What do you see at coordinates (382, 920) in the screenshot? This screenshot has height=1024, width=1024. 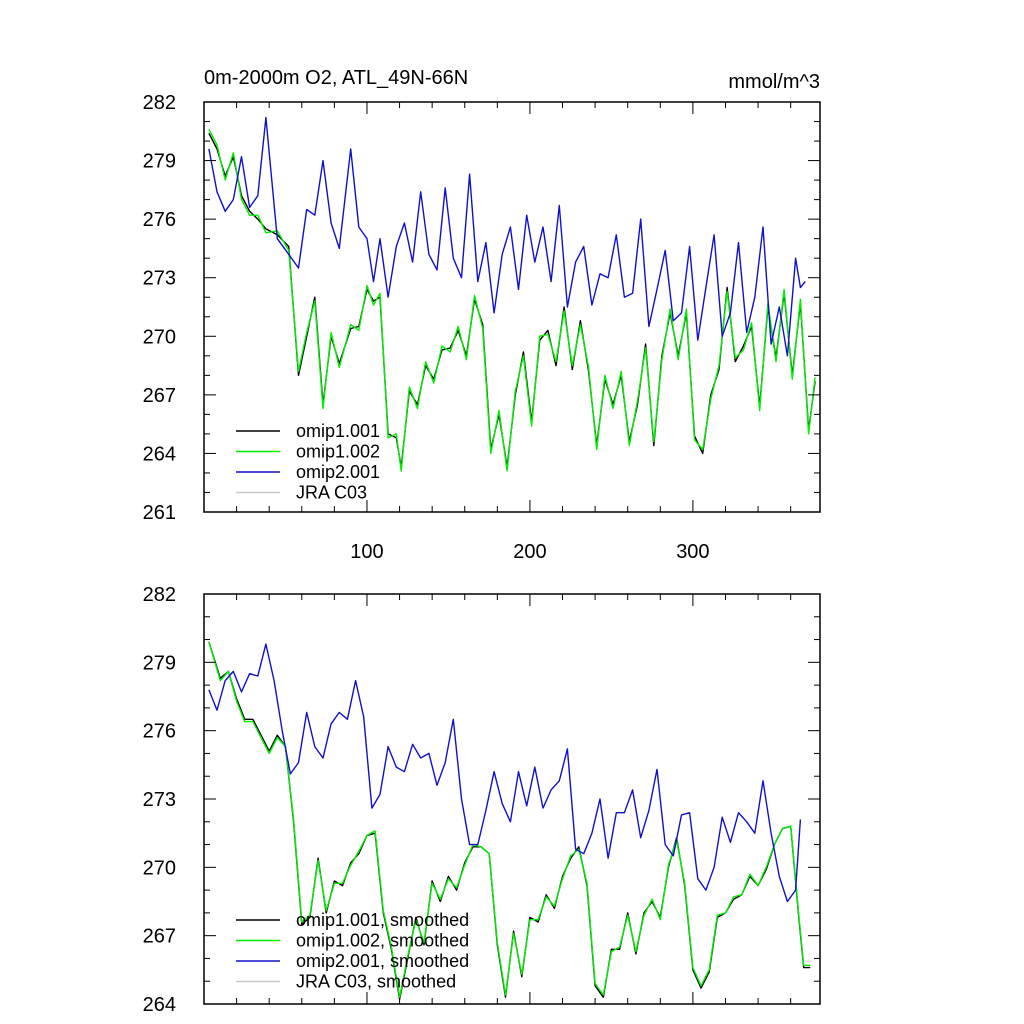 I see `legend-label: omip1.001, smoothed` at bounding box center [382, 920].